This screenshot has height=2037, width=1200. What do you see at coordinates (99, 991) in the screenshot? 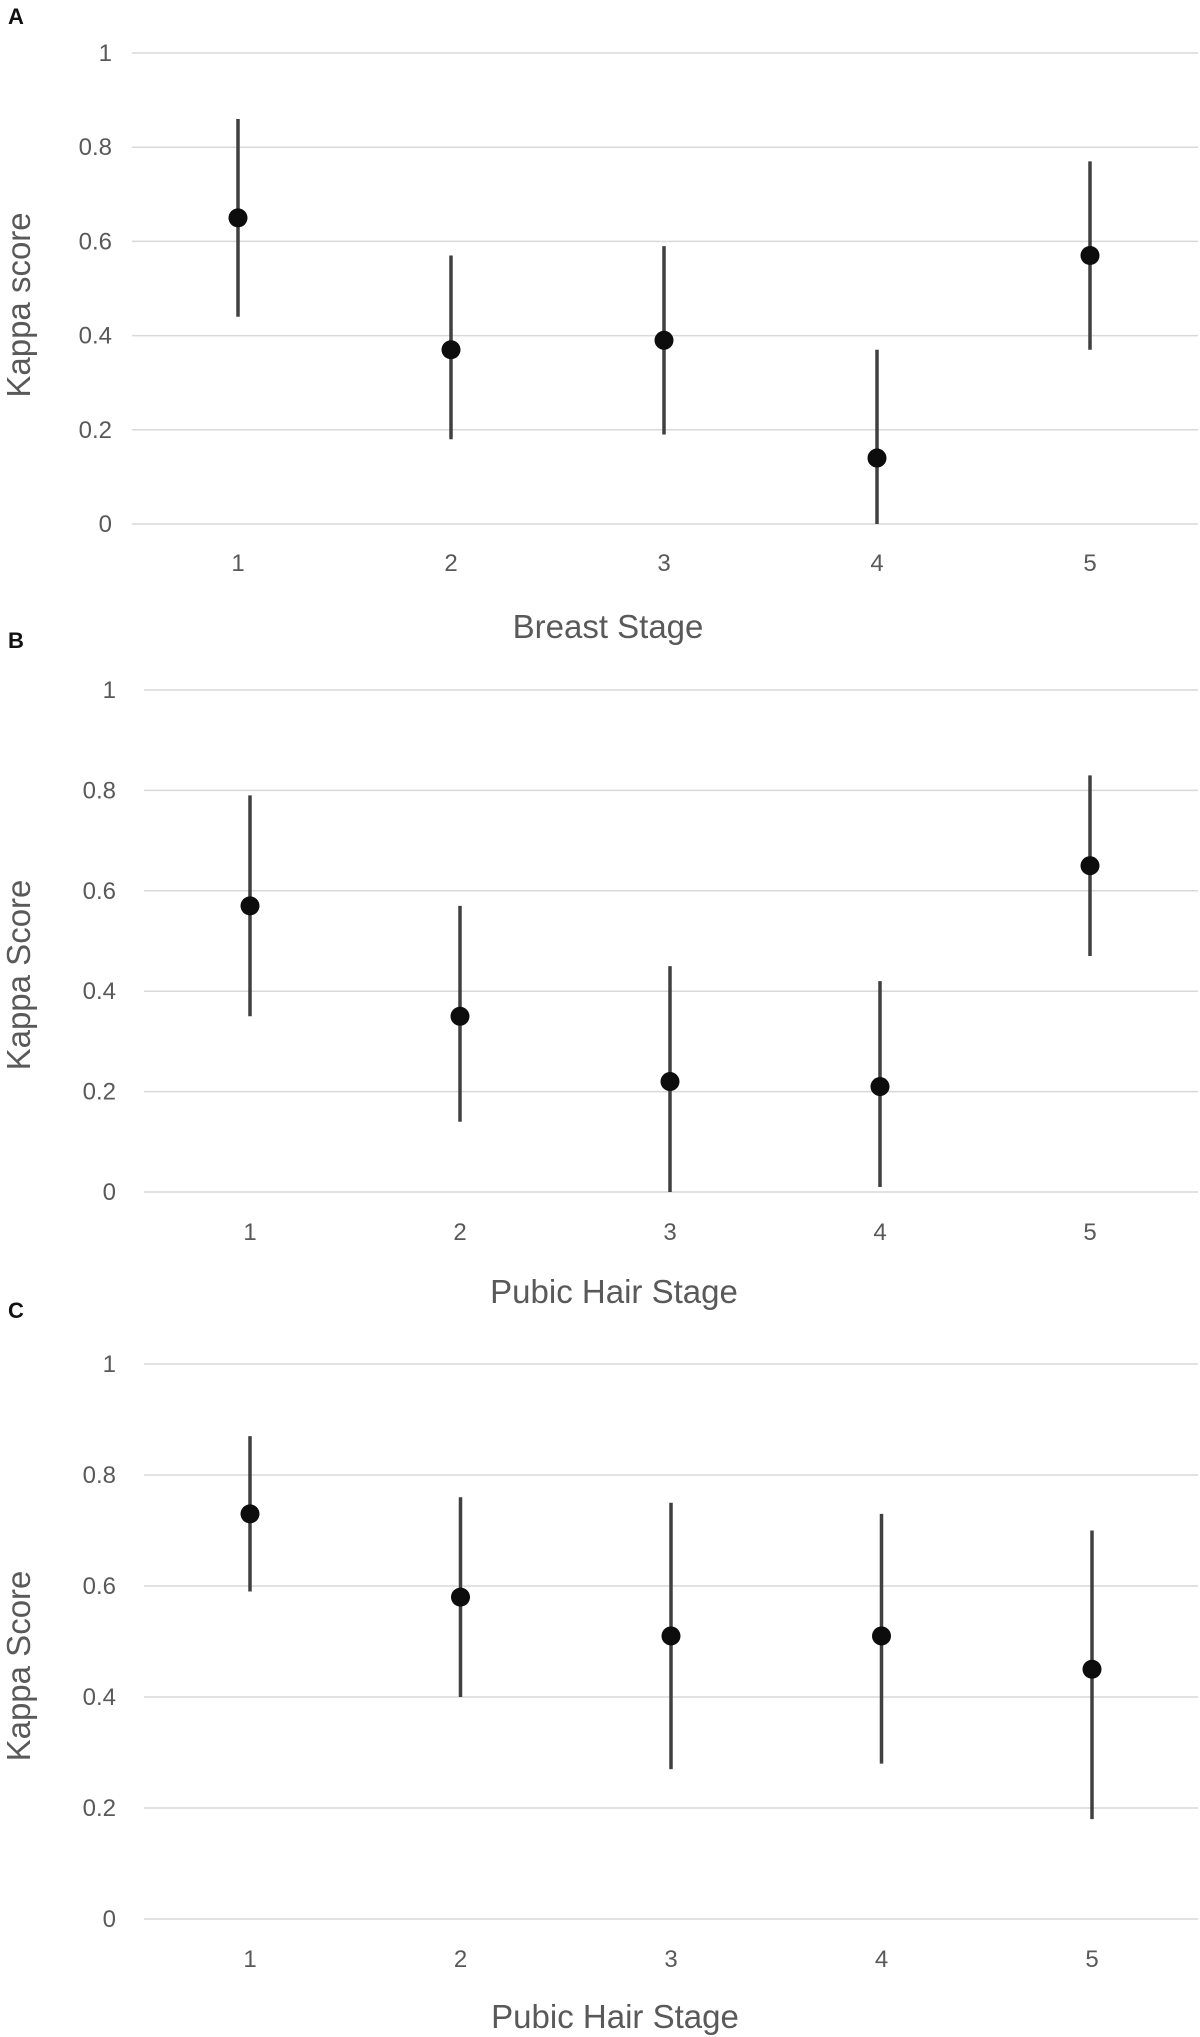
I see `panel-b-y-tick-label: 0.4` at bounding box center [99, 991].